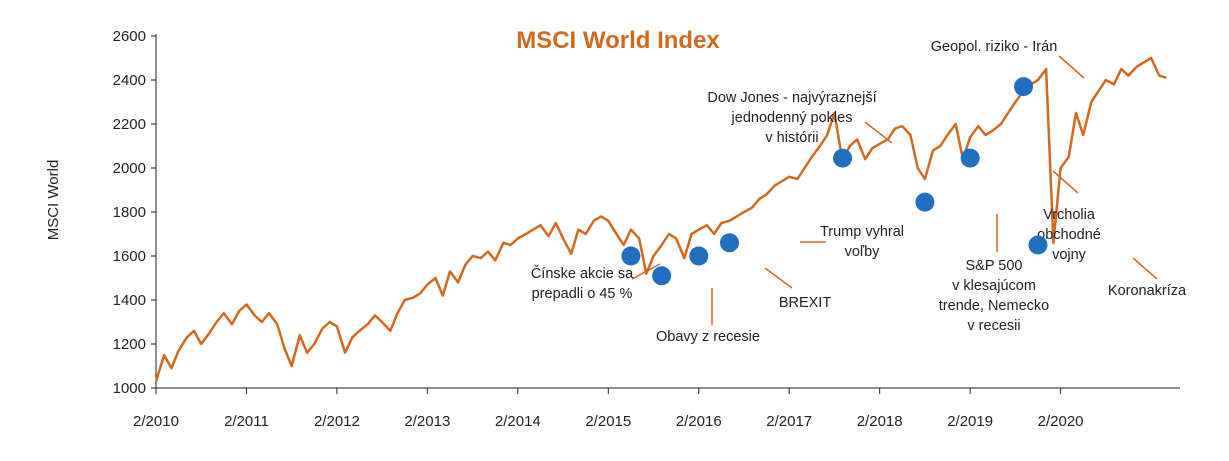  I want to click on x-tick-label: 2/2010, so click(156, 421).